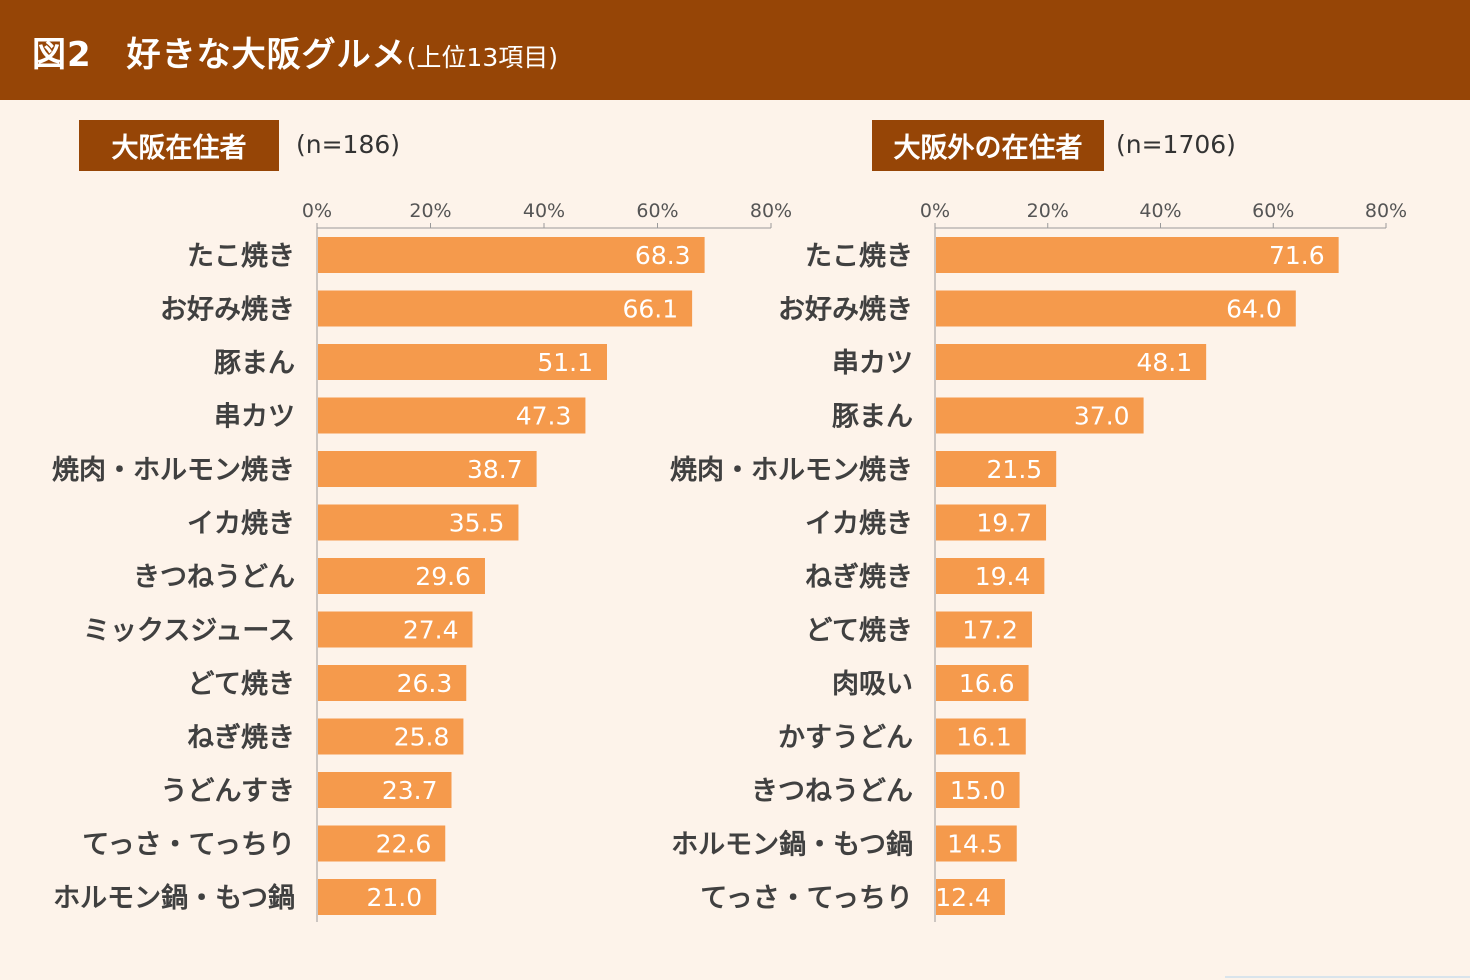  I want to click on left-value-label: 23.7, so click(410, 790).